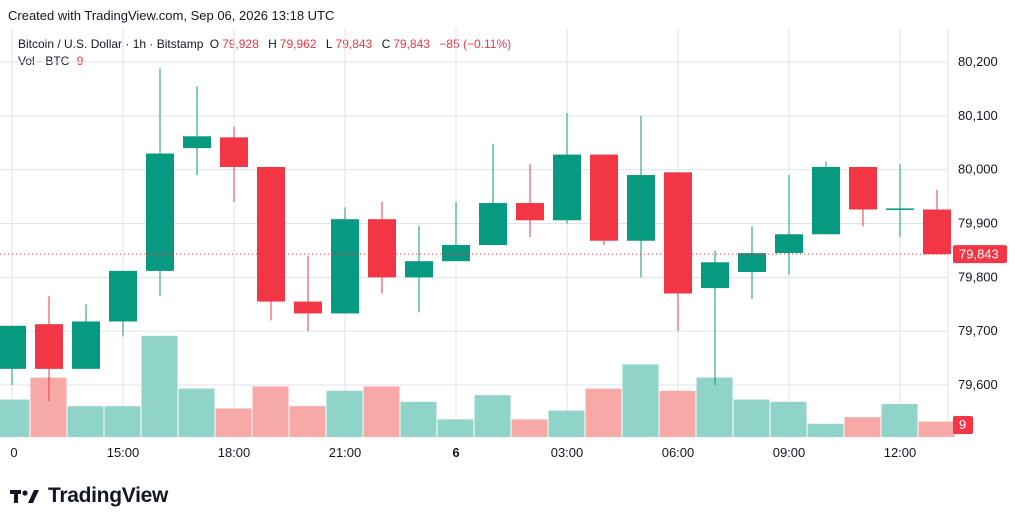 This screenshot has width=1024, height=527. What do you see at coordinates (978, 115) in the screenshot?
I see `y-tick-label: 80,100` at bounding box center [978, 115].